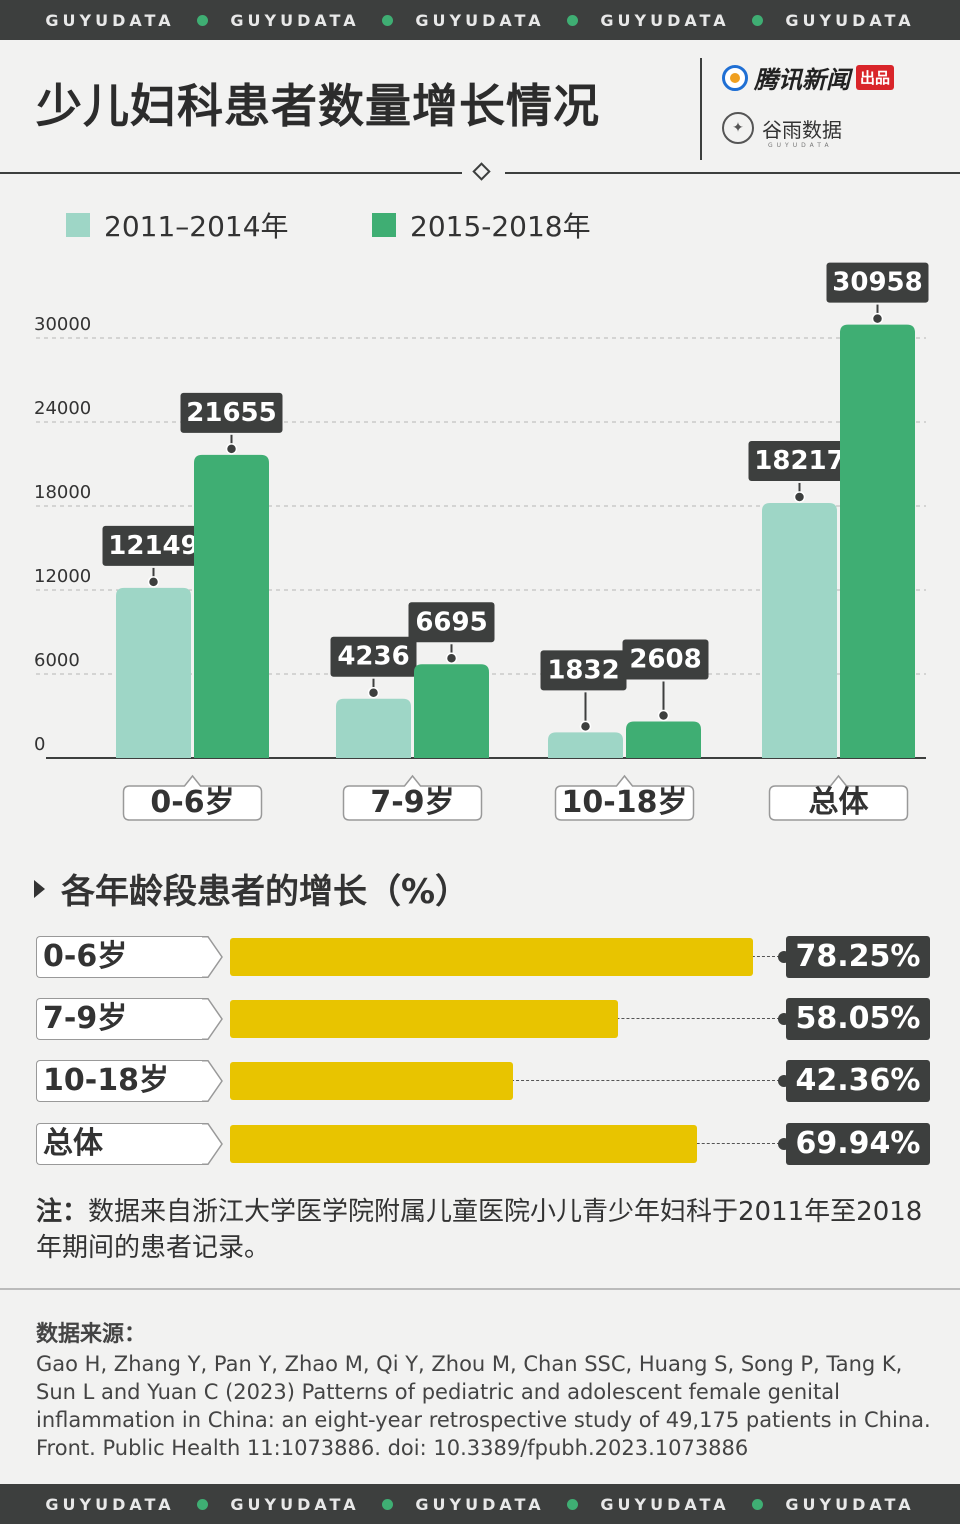 This screenshot has width=960, height=1524. I want to click on source-title: 数据来源：, so click(91, 1334).